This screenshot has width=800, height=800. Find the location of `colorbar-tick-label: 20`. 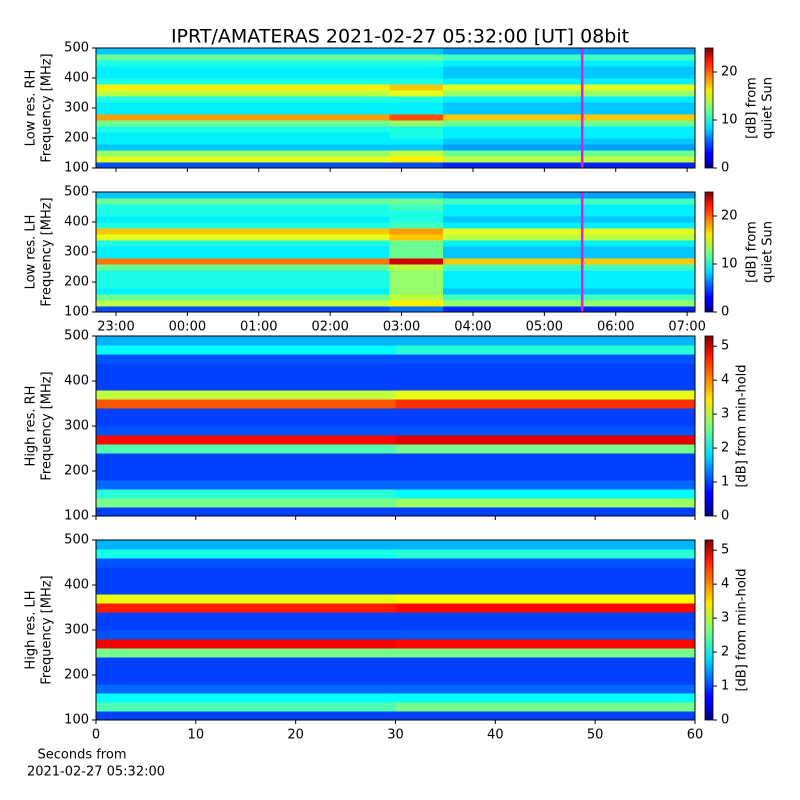

colorbar-tick-label: 20 is located at coordinates (729, 216).